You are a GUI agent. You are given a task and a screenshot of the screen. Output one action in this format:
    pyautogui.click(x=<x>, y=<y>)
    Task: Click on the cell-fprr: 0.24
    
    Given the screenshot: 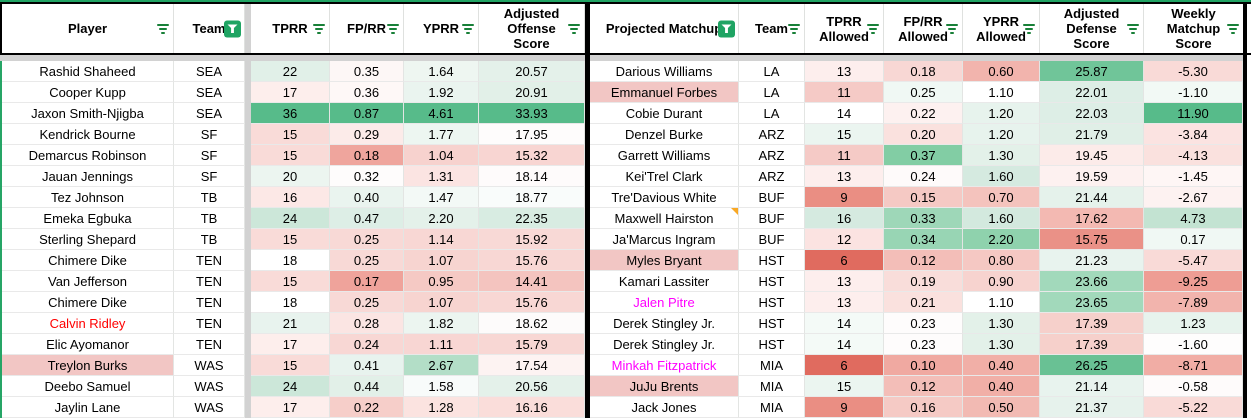 What is the action you would take?
    pyautogui.click(x=367, y=344)
    